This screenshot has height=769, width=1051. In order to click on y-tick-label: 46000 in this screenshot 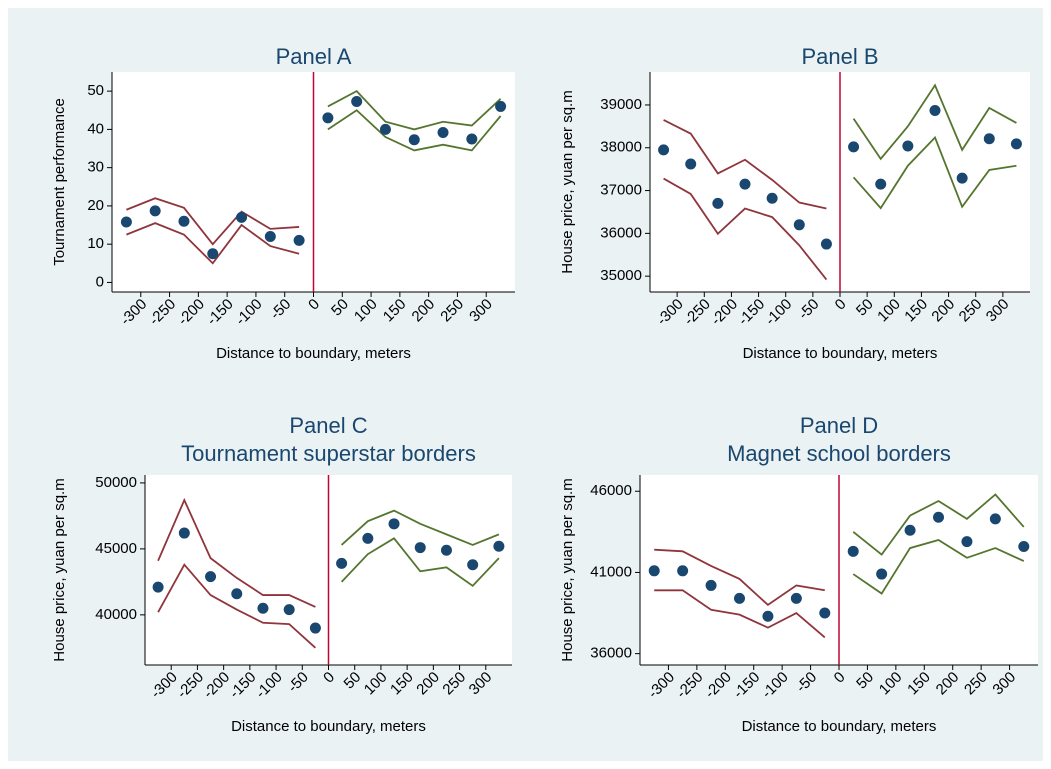, I will do `click(611, 490)`.